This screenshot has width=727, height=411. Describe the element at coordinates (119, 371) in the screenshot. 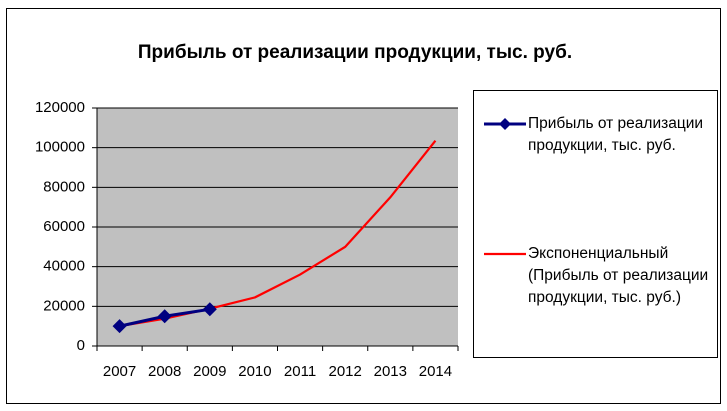

I see `x-tick-label: 2007` at that location.